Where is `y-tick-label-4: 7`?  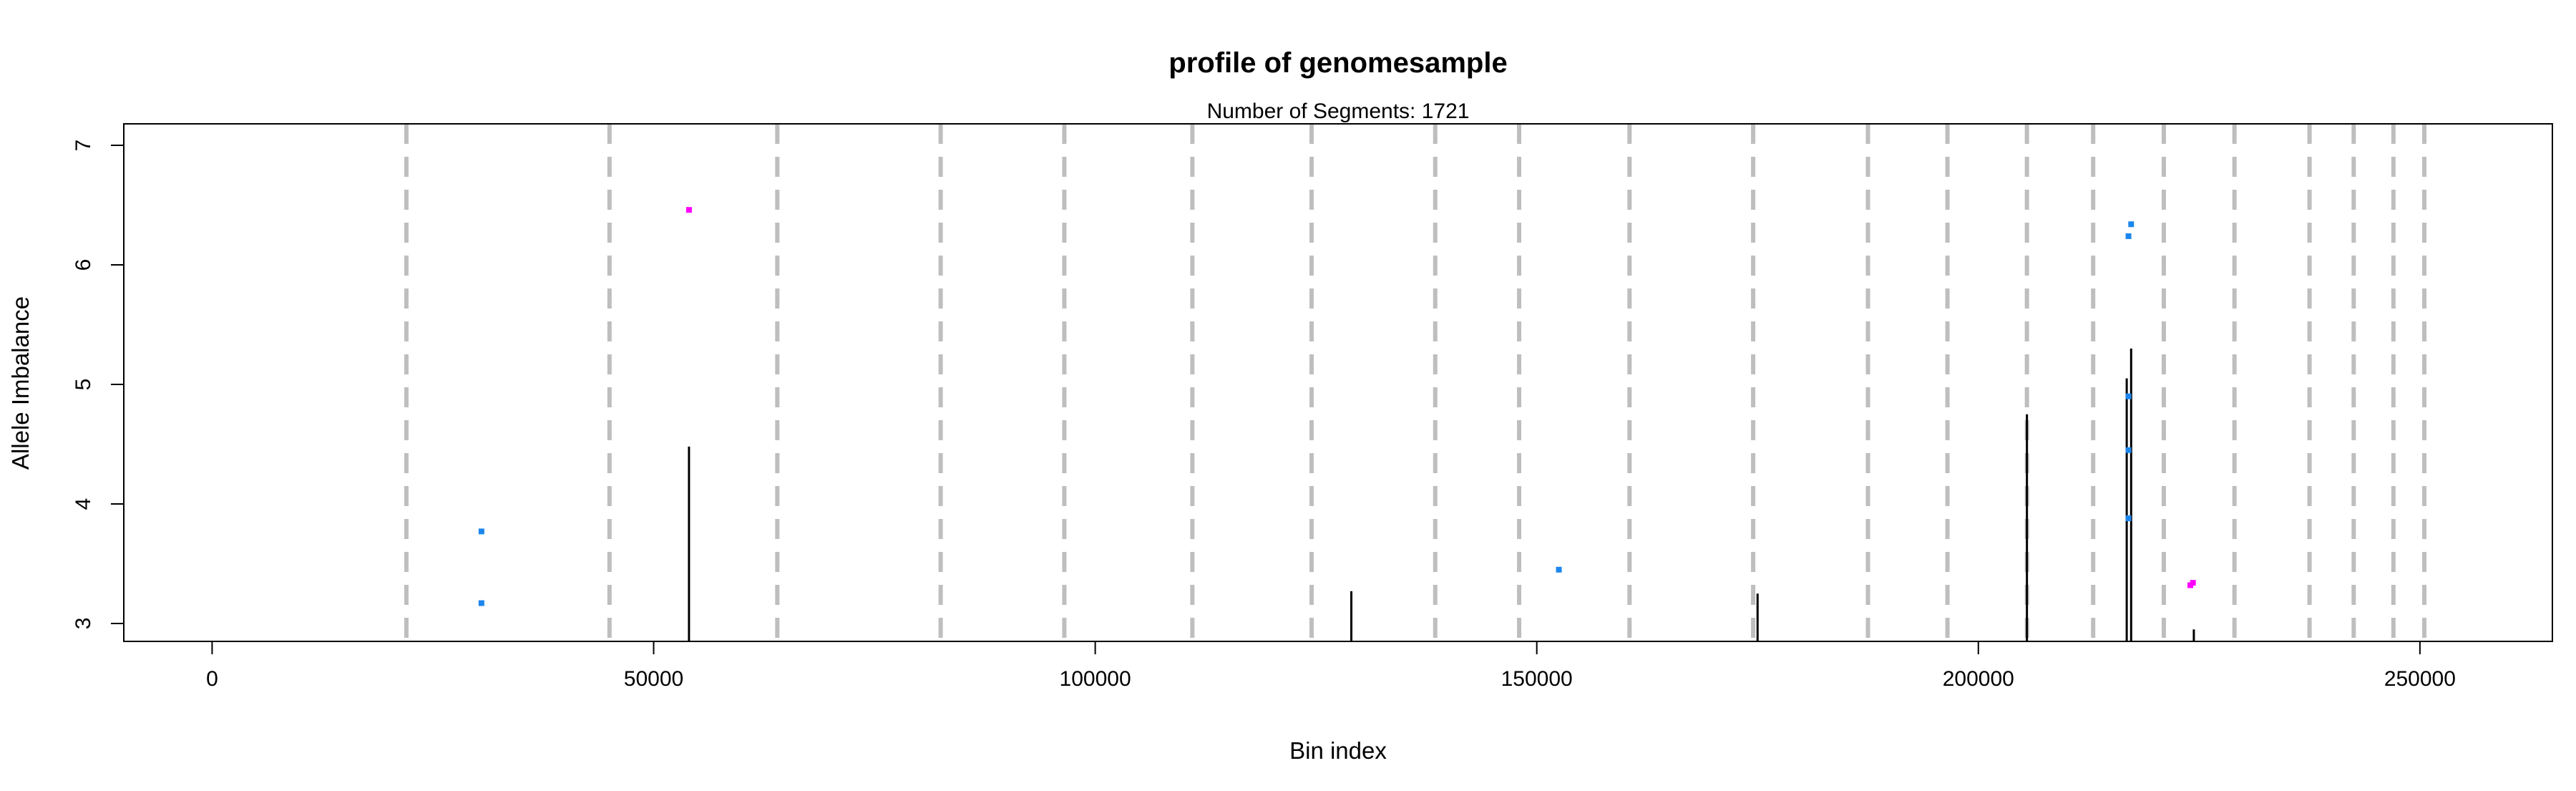 y-tick-label-4: 7 is located at coordinates (83, 146).